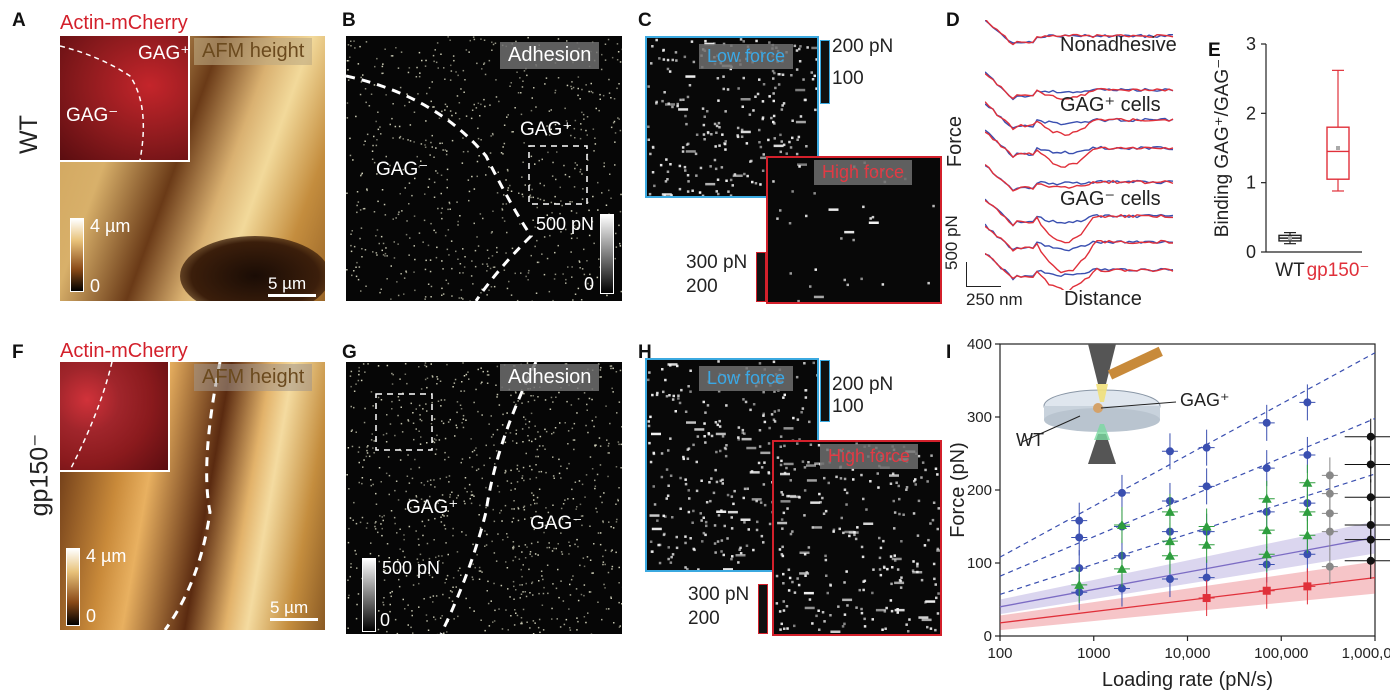 This screenshot has width=1399, height=694. Describe the element at coordinates (645, 20) in the screenshot. I see `panel-letter-c: C` at that location.